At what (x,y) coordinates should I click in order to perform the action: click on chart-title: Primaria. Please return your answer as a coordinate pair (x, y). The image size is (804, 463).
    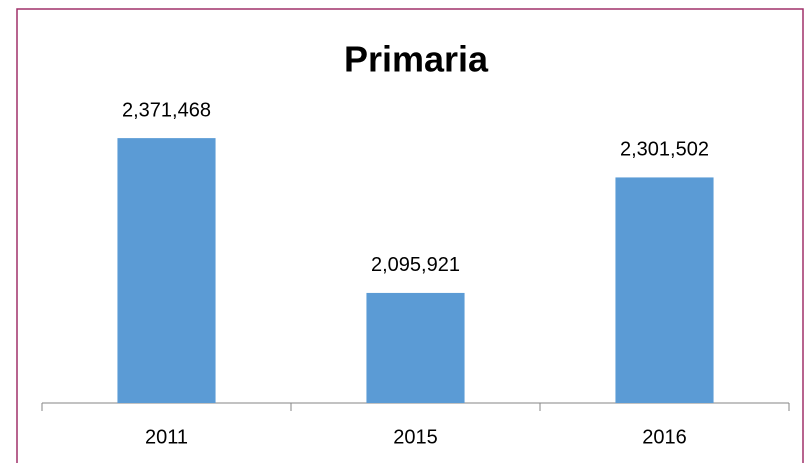
    Looking at the image, I should click on (416, 59).